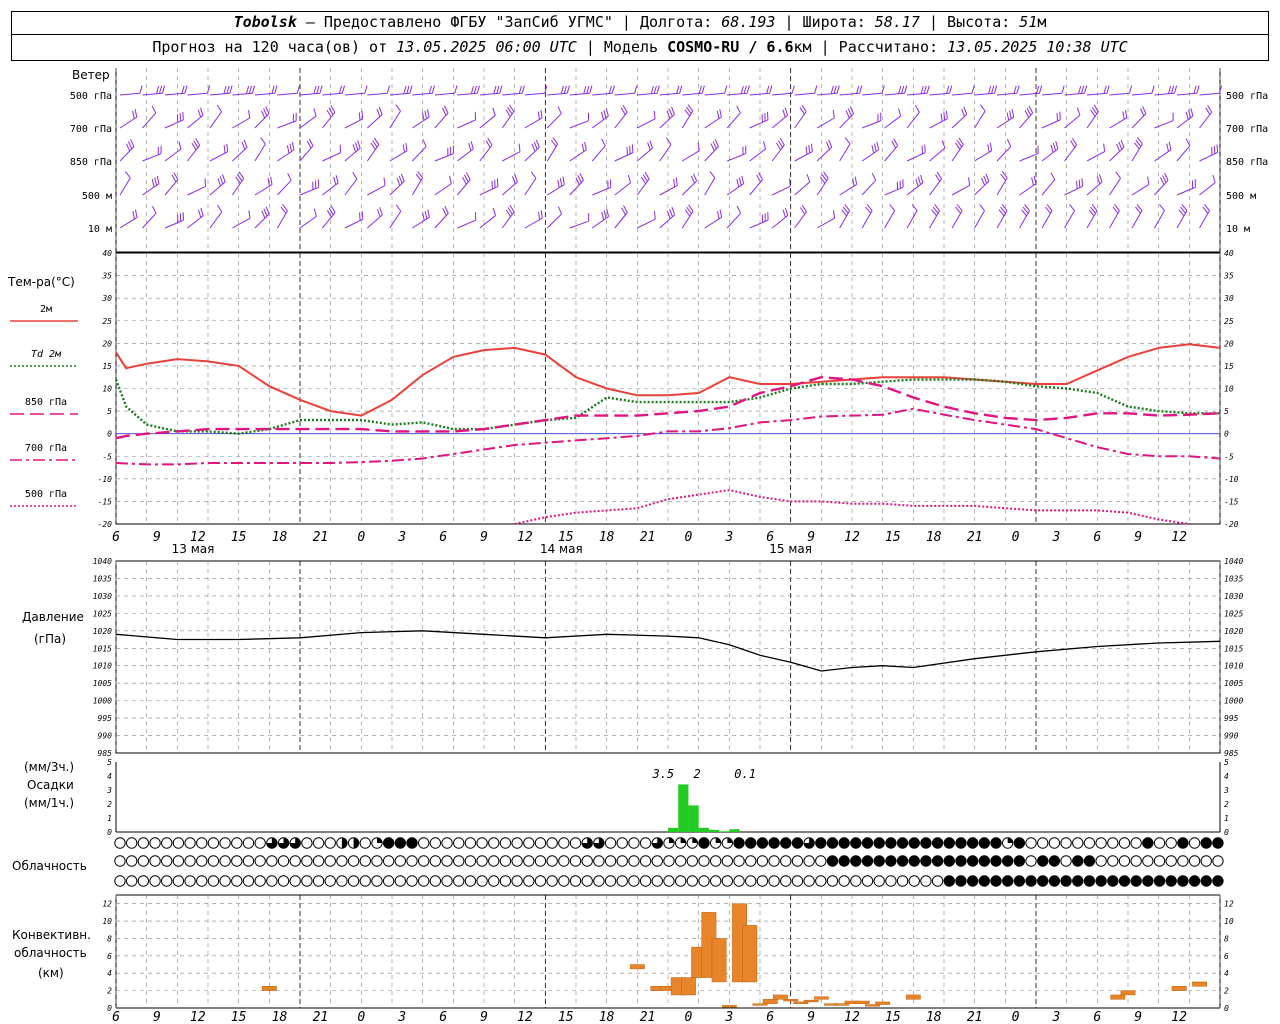  I want to click on temp-ytick-left: 5, so click(109, 411).